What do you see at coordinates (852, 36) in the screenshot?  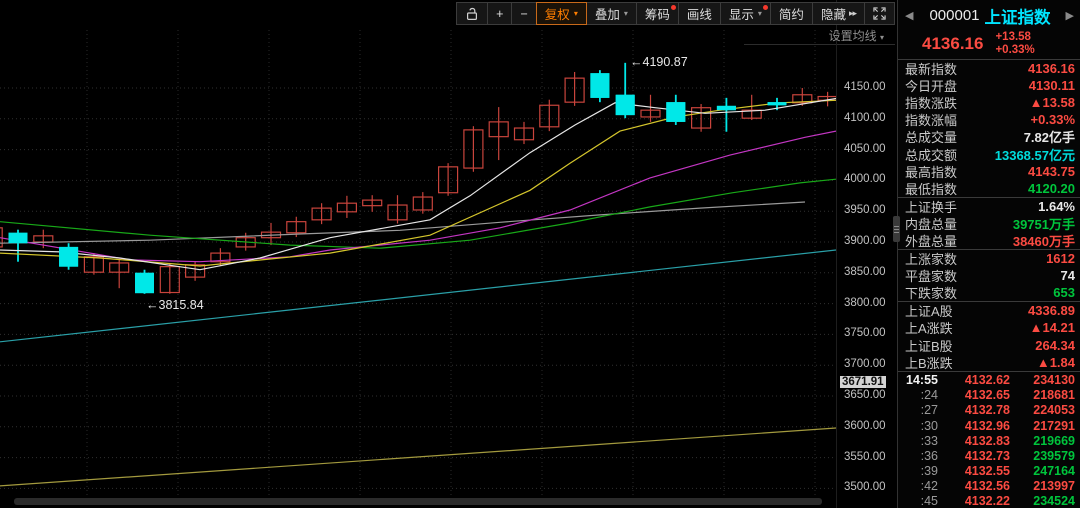 I see `ma-settings-label: 设置均线` at bounding box center [852, 36].